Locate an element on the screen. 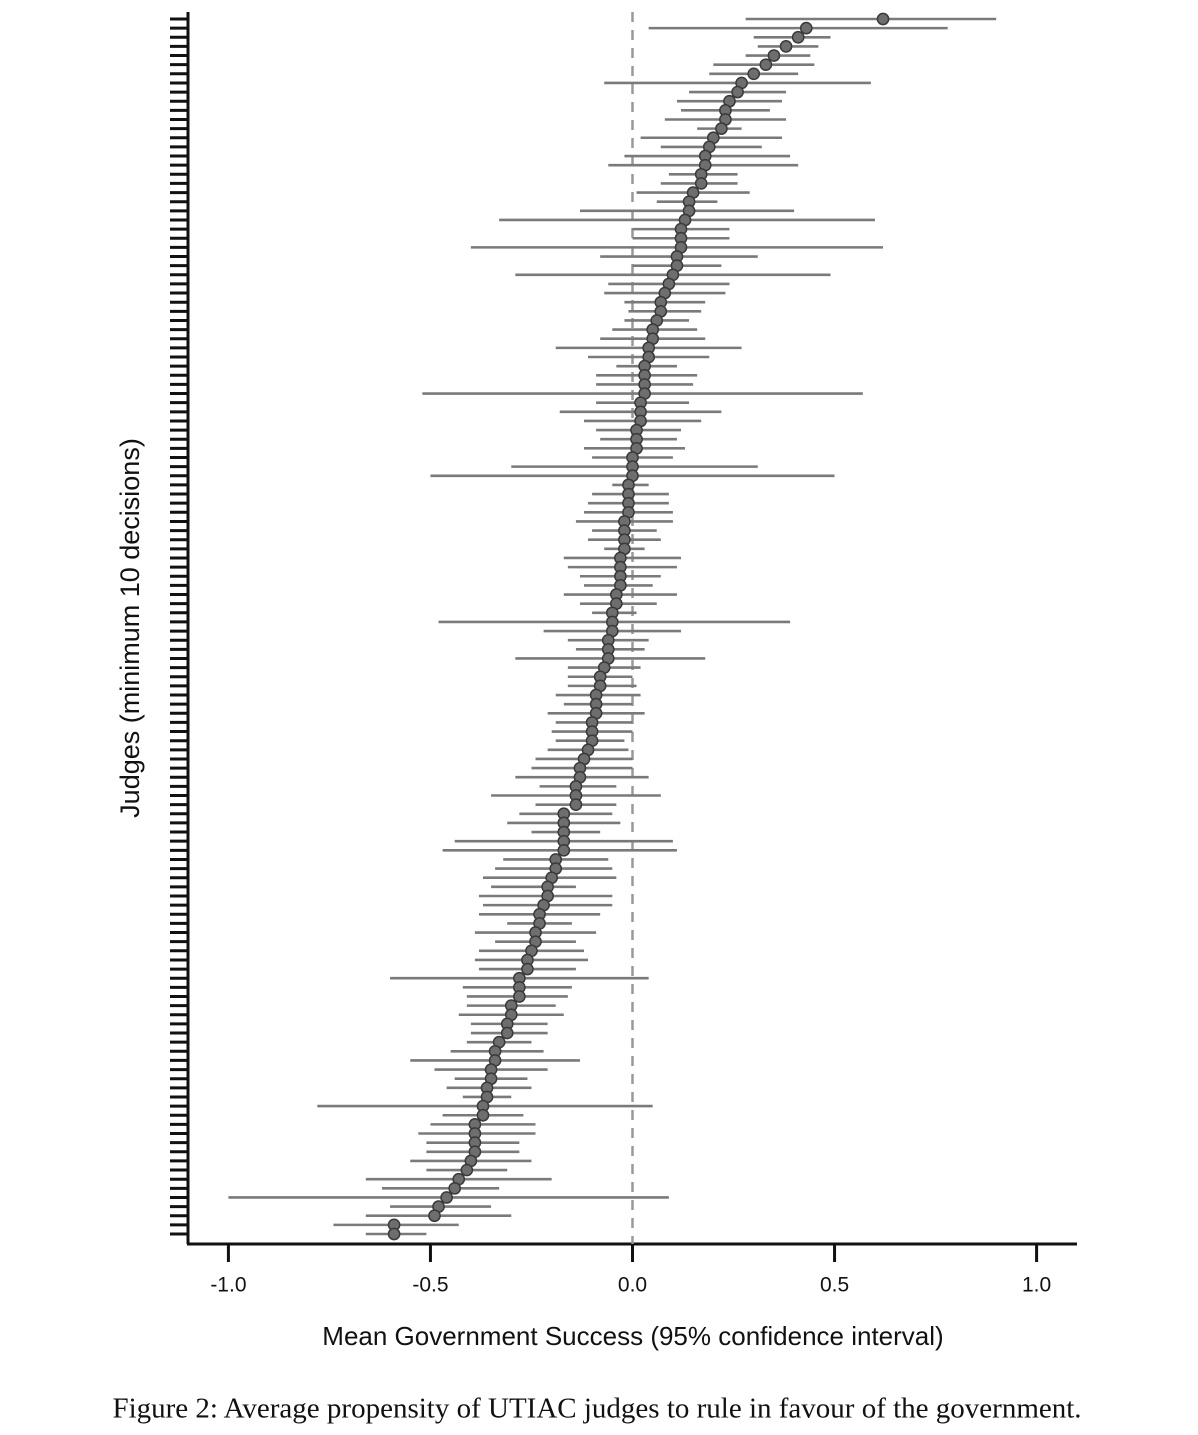  x-tick-label: 0.5 is located at coordinates (834, 1285).